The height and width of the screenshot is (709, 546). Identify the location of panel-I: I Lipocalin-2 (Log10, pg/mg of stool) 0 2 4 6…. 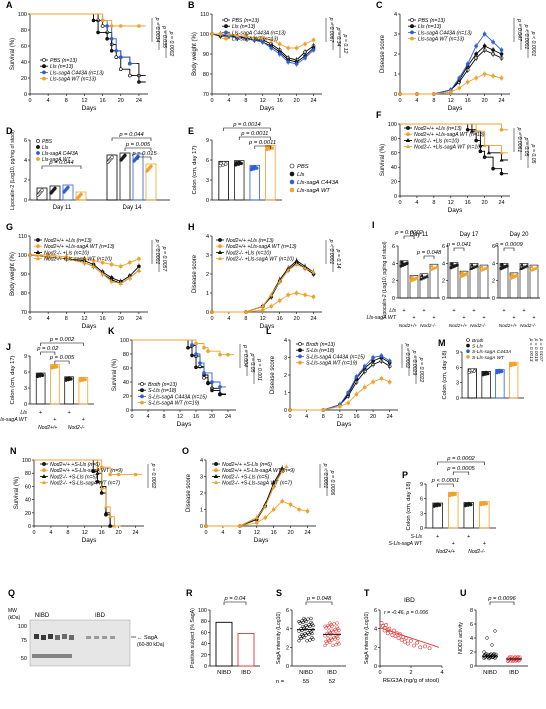
(453, 274).